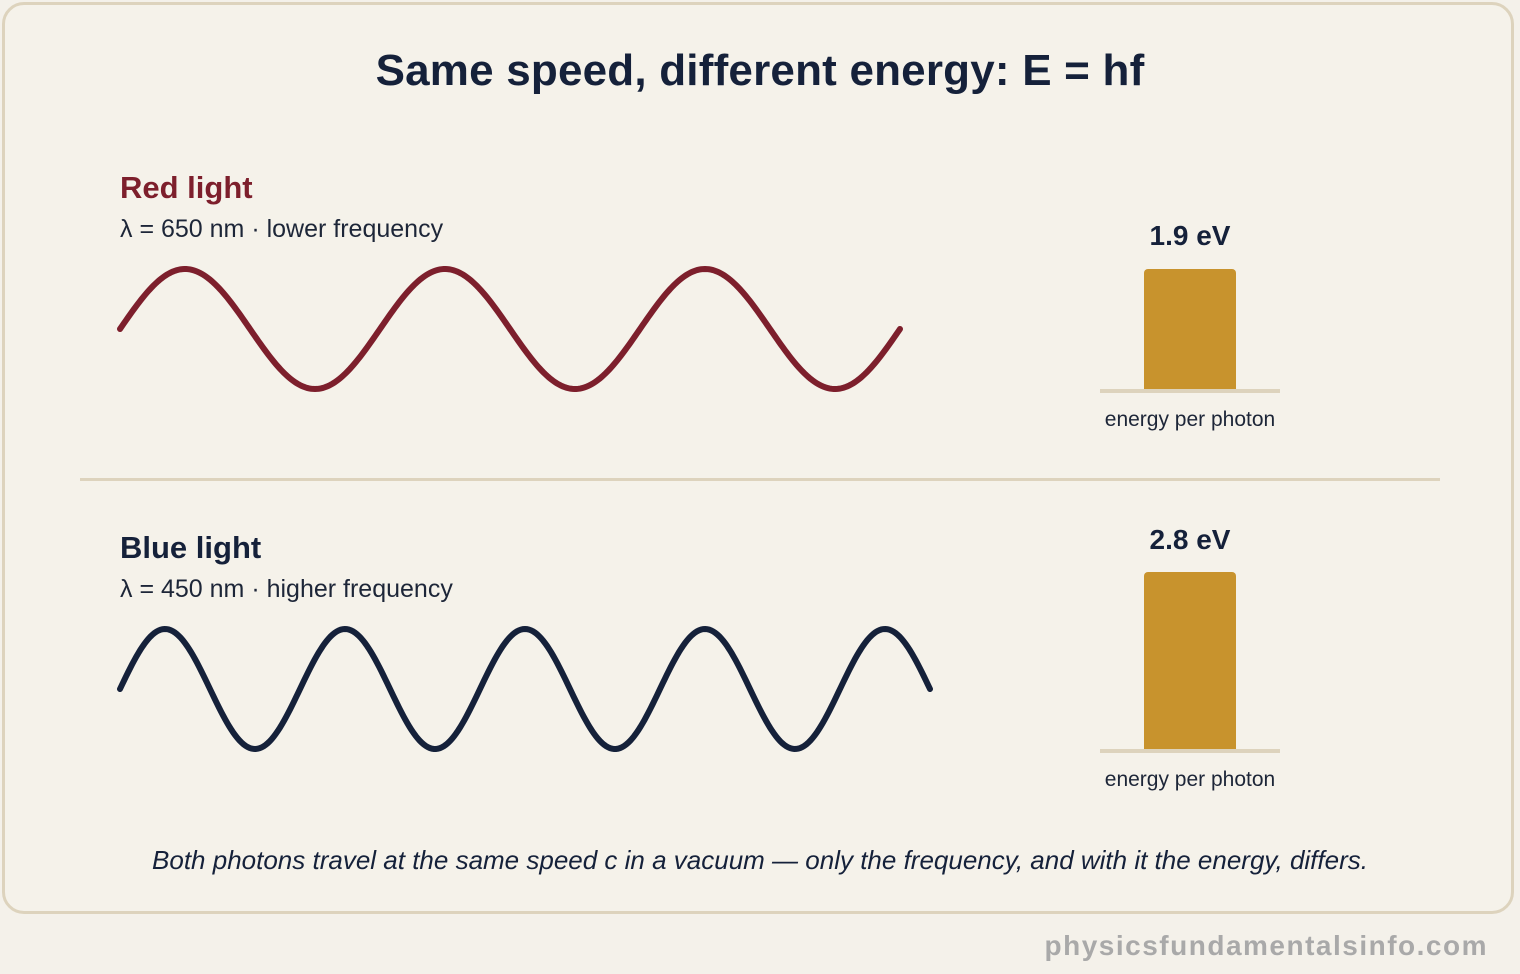 Image resolution: width=1520 pixels, height=974 pixels. What do you see at coordinates (1190, 660) in the screenshot?
I see `blue-energy-bar` at bounding box center [1190, 660].